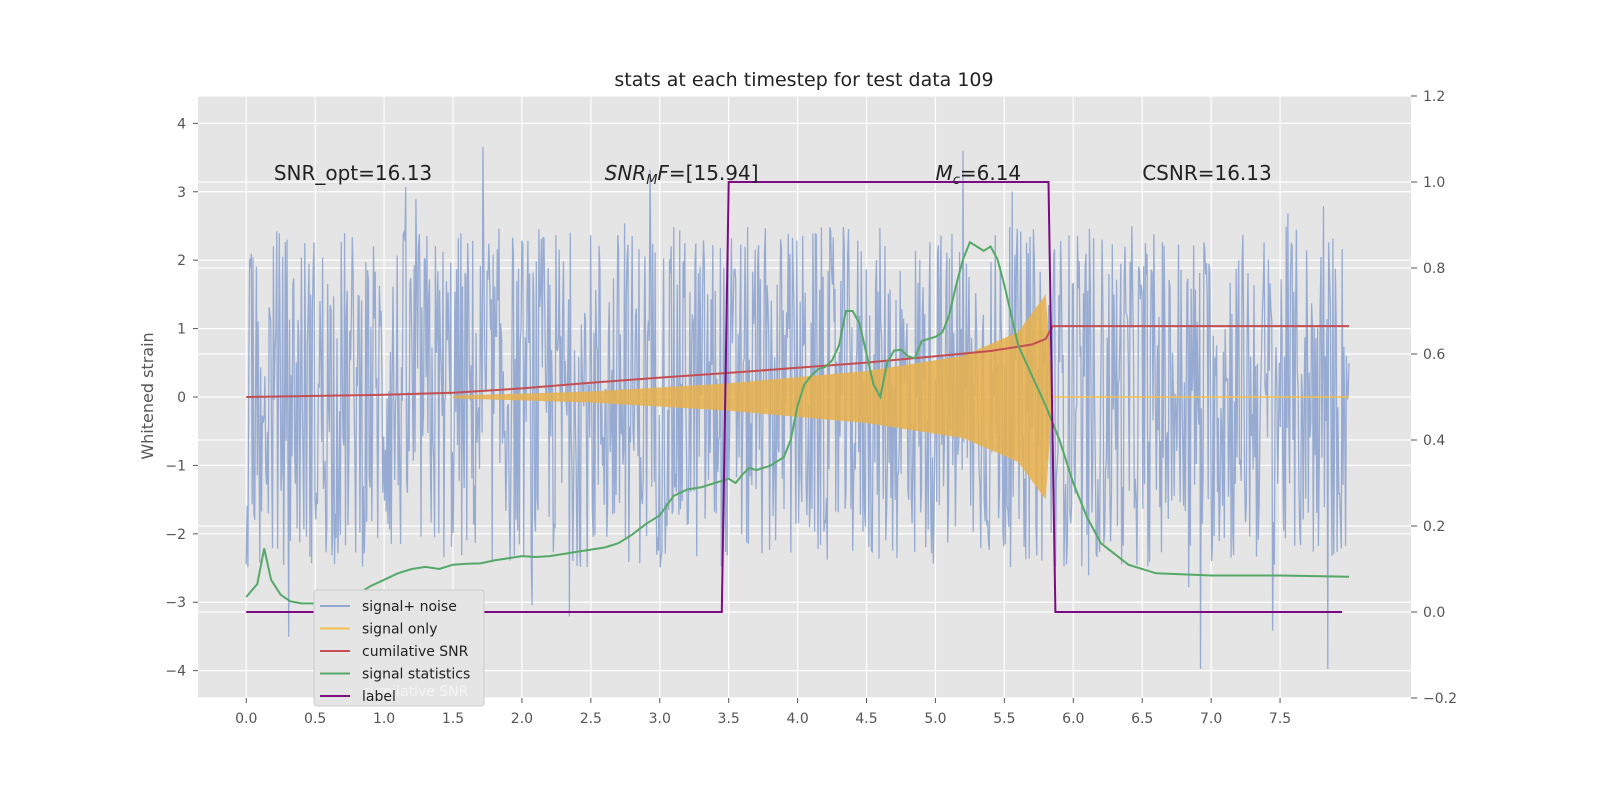 The image size is (1600, 804). What do you see at coordinates (1434, 441) in the screenshot?
I see `y2-tick-label: 0.4` at bounding box center [1434, 441].